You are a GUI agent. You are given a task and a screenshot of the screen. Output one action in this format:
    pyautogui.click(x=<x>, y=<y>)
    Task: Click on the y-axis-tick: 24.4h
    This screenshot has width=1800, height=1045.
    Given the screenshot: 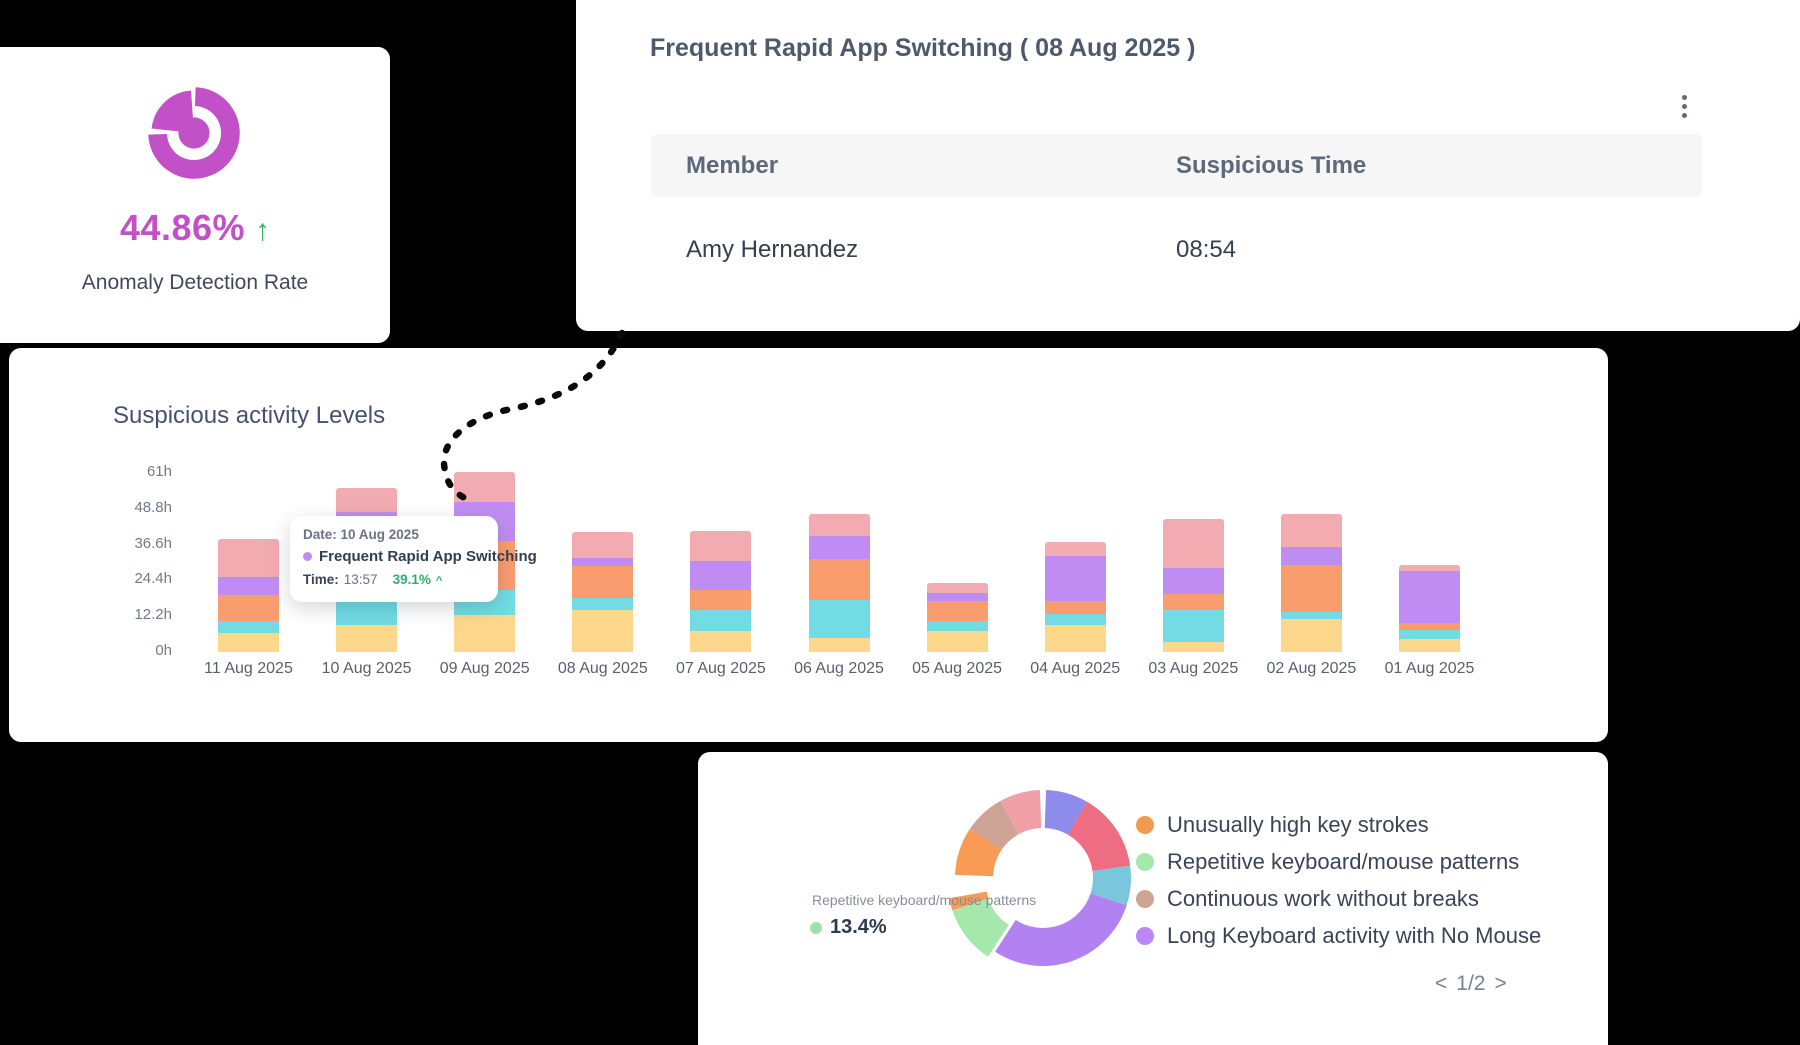 What is the action you would take?
    pyautogui.click(x=153, y=579)
    